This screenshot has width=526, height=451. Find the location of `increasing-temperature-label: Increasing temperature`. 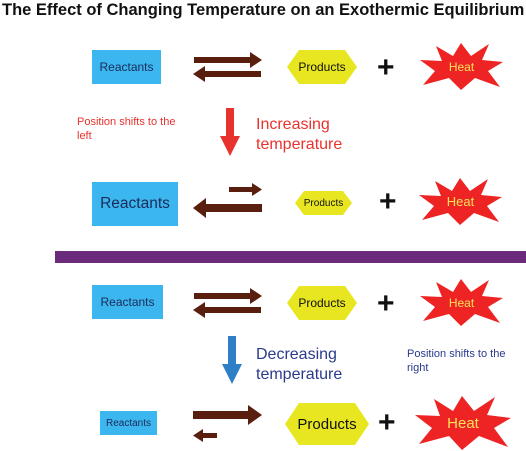

increasing-temperature-label: Increasing temperature is located at coordinates (299, 134).